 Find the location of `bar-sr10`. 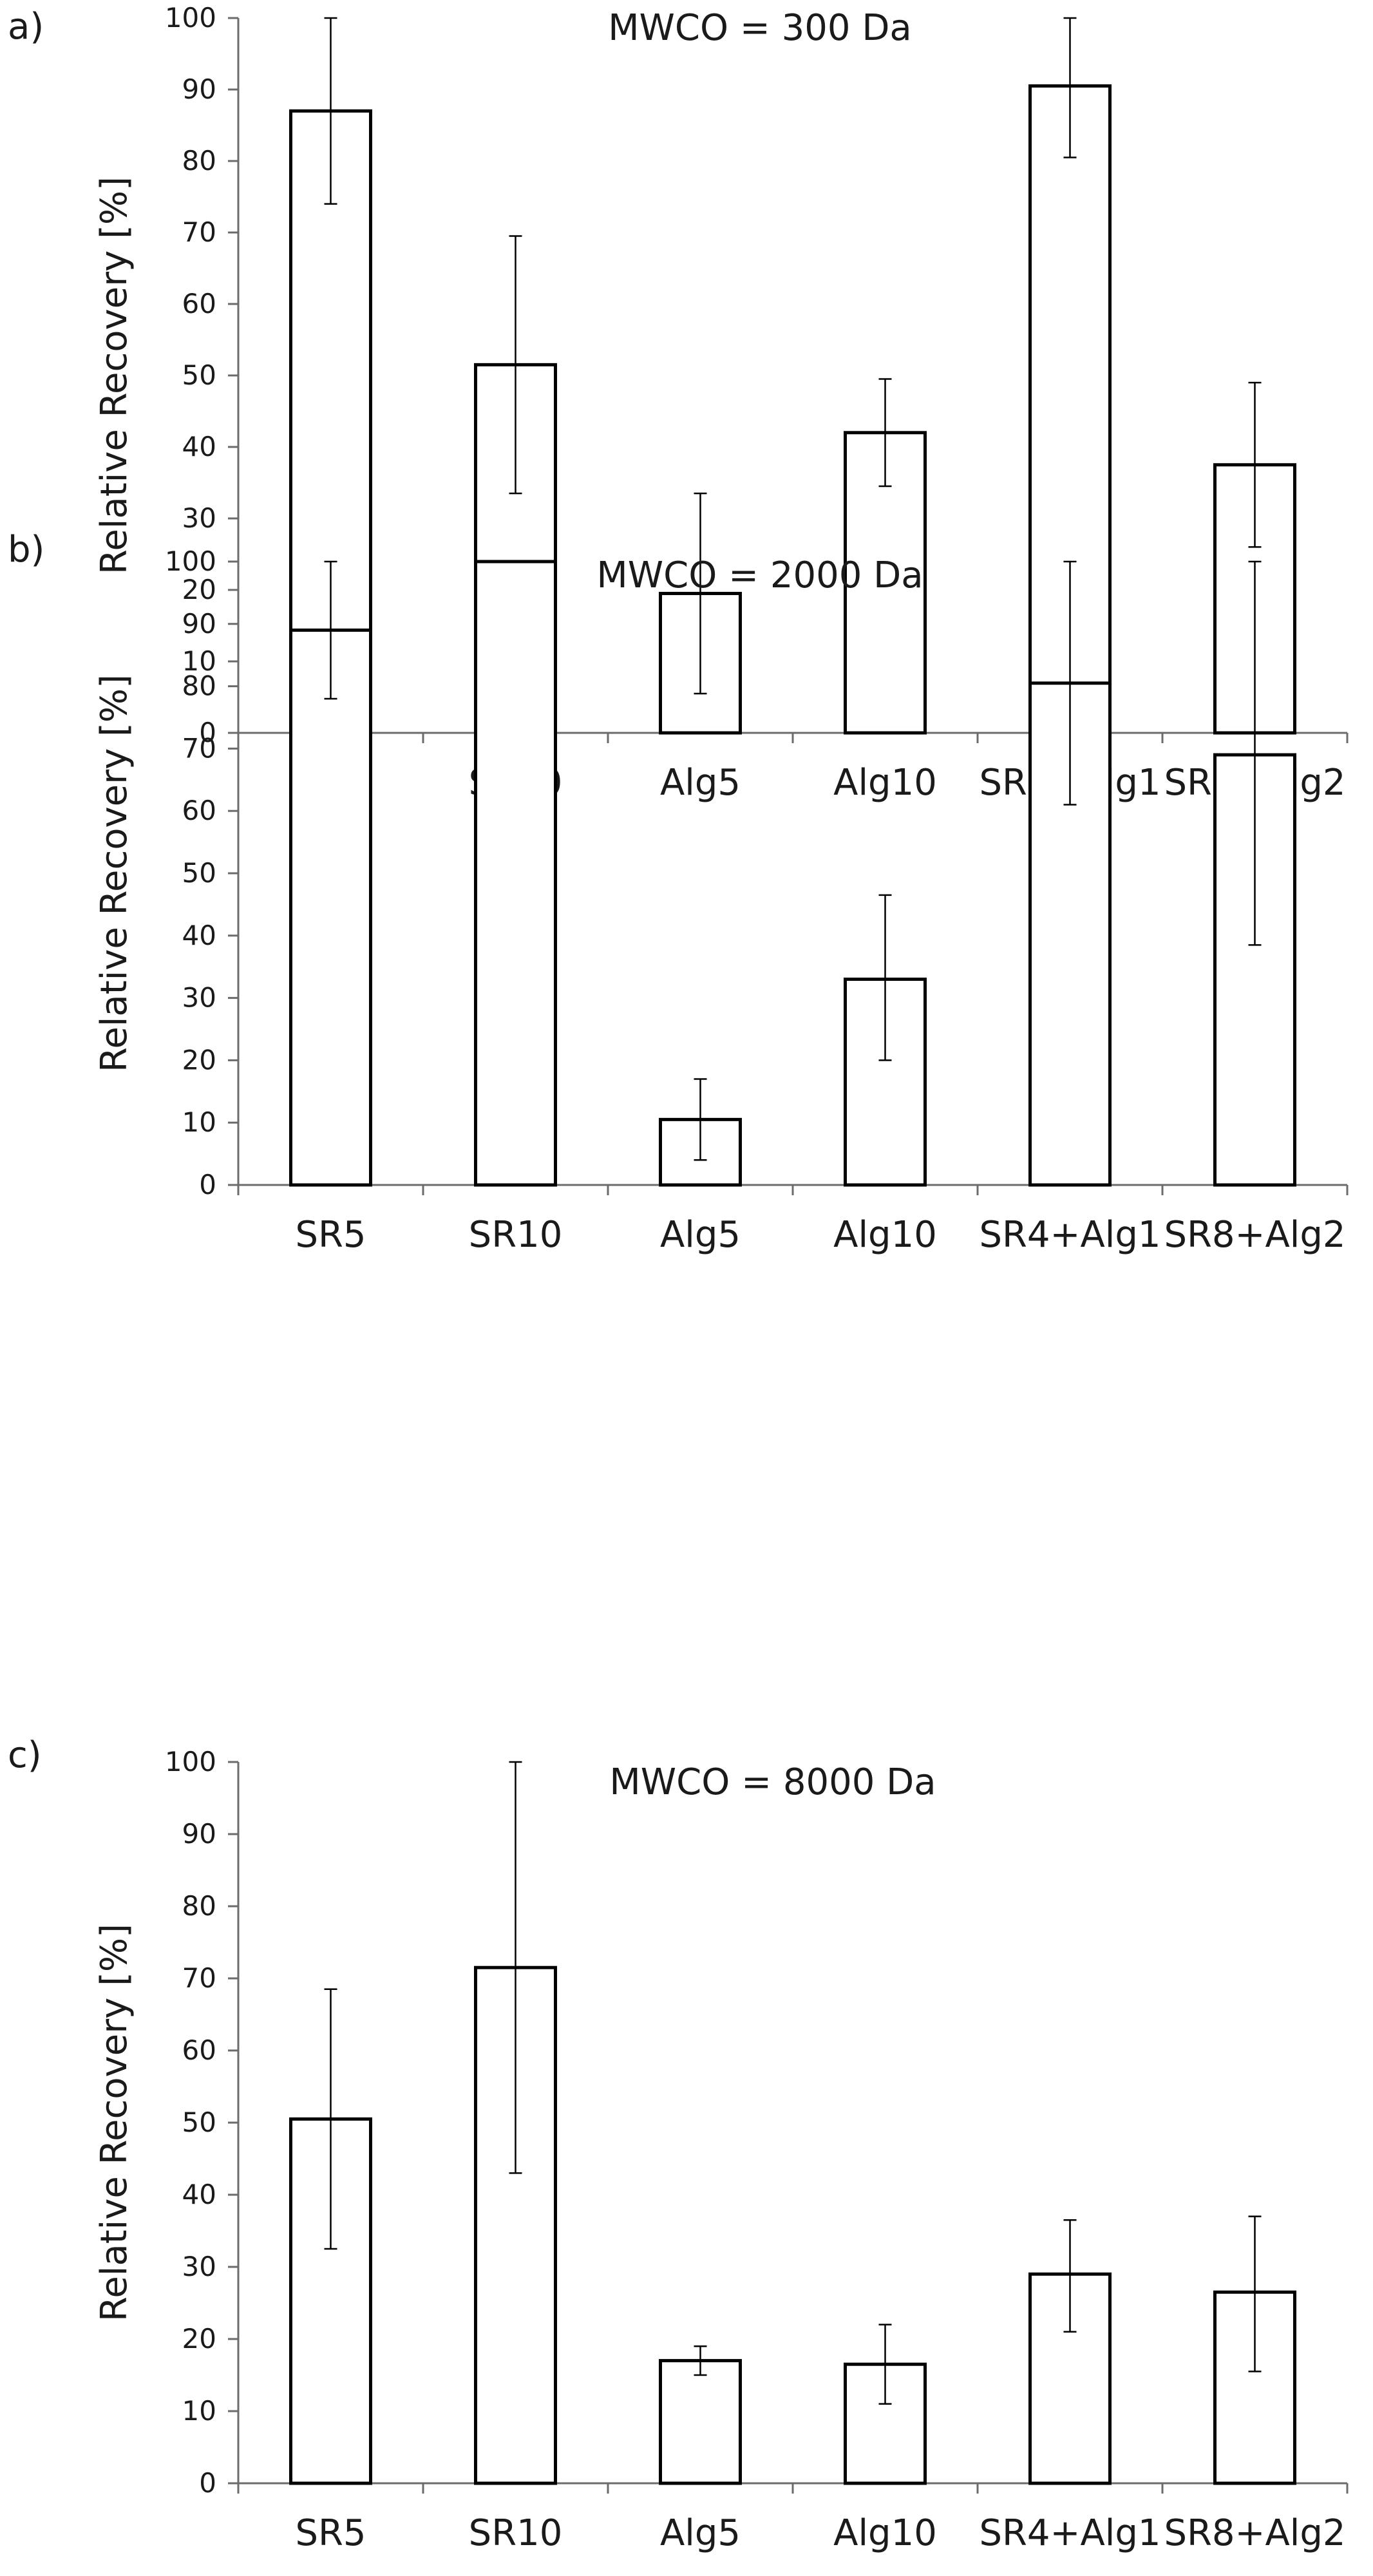

bar-sr10 is located at coordinates (515, 874).